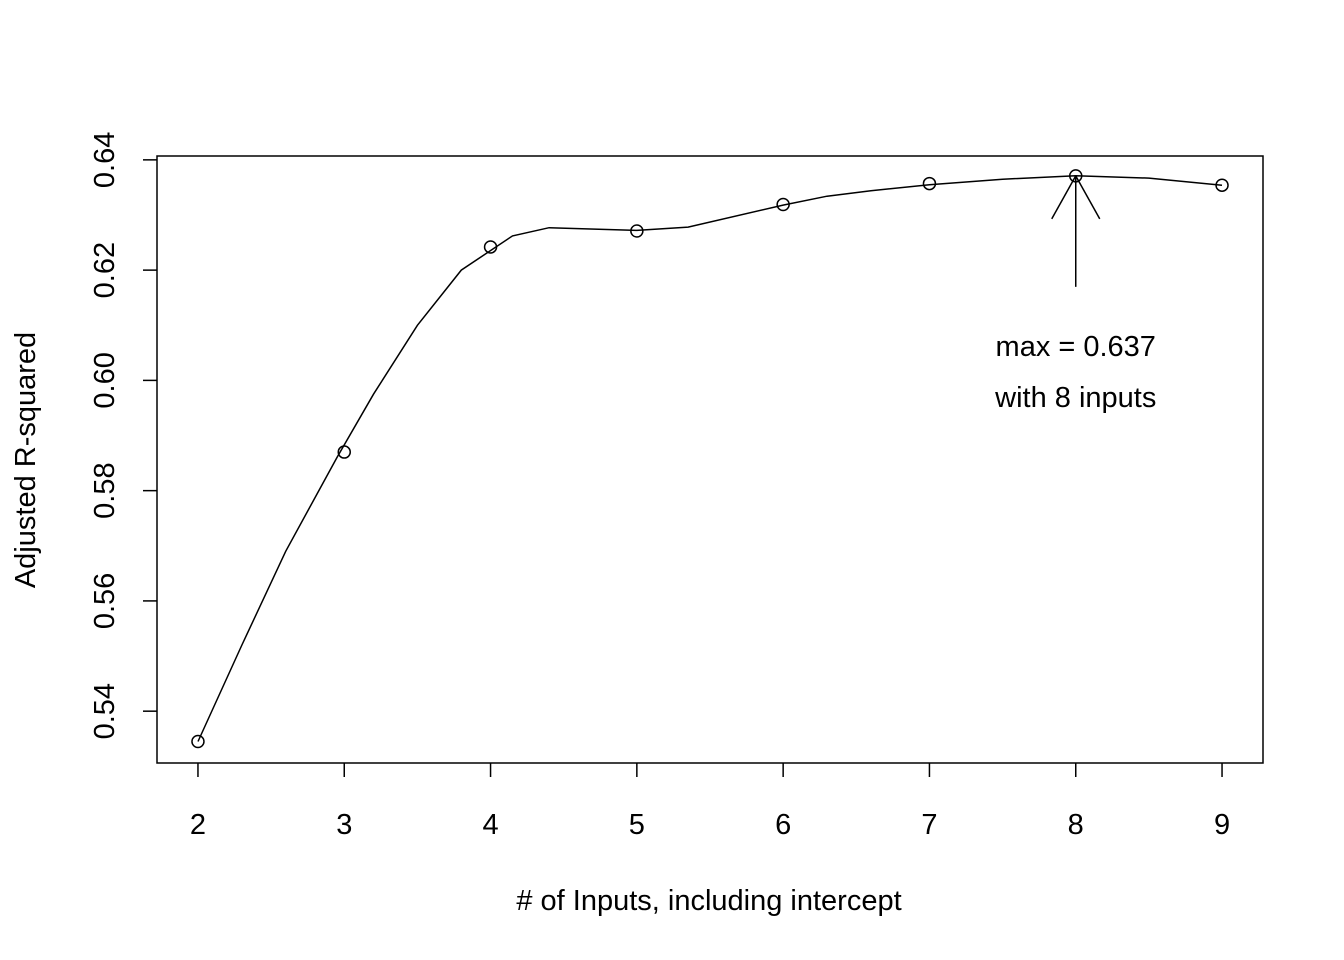 The image size is (1344, 960). Describe the element at coordinates (123, 435) in the screenshot. I see `y-axis: 0.54 0.56 0.58 0.60 0.62 0.64` at that location.